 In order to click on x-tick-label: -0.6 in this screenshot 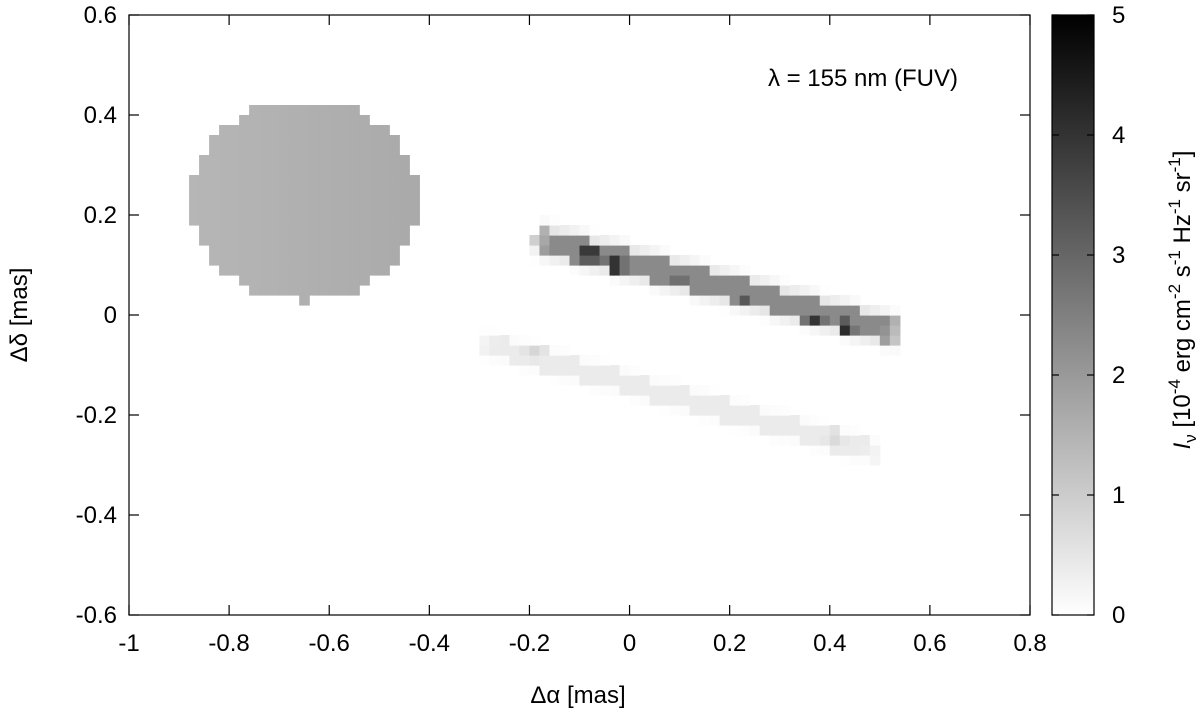, I will do `click(329, 643)`.